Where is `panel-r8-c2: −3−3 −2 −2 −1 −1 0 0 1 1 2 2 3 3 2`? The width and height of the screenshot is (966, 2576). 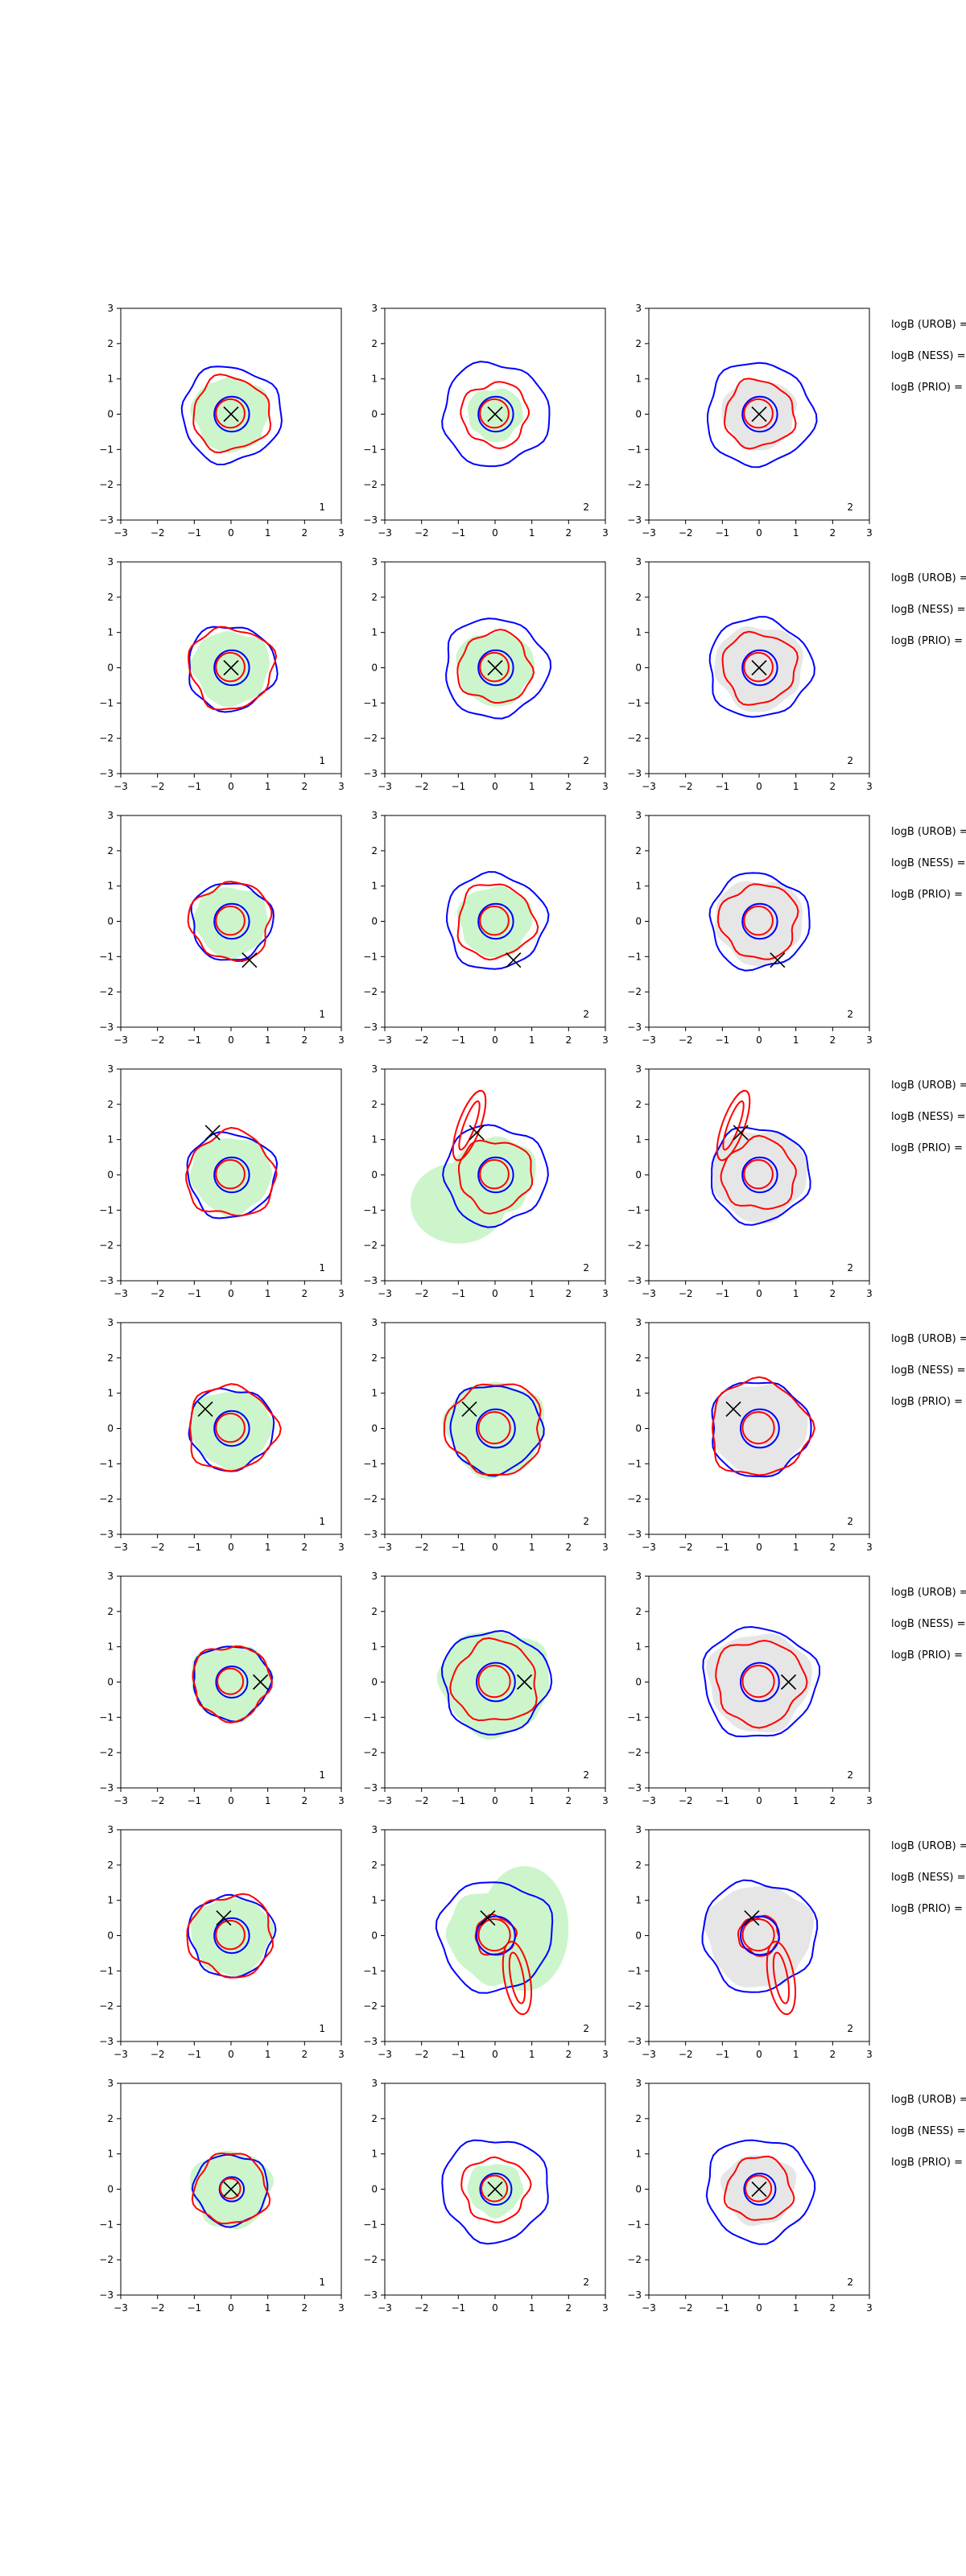
panel-r8-c2: −3−3 −2 −2 −1 −1 0 0 1 1 2 2 3 3 2 is located at coordinates (486, 2196).